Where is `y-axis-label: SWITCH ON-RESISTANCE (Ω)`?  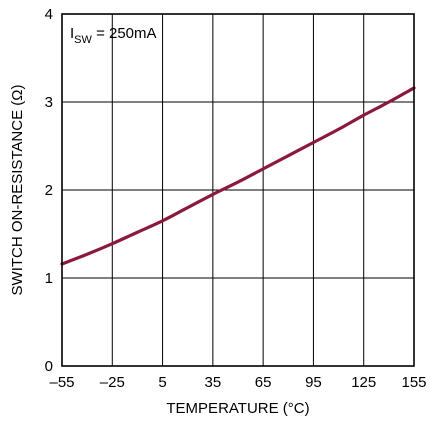
y-axis-label: SWITCH ON-RESISTANCE (Ω) is located at coordinates (17, 190).